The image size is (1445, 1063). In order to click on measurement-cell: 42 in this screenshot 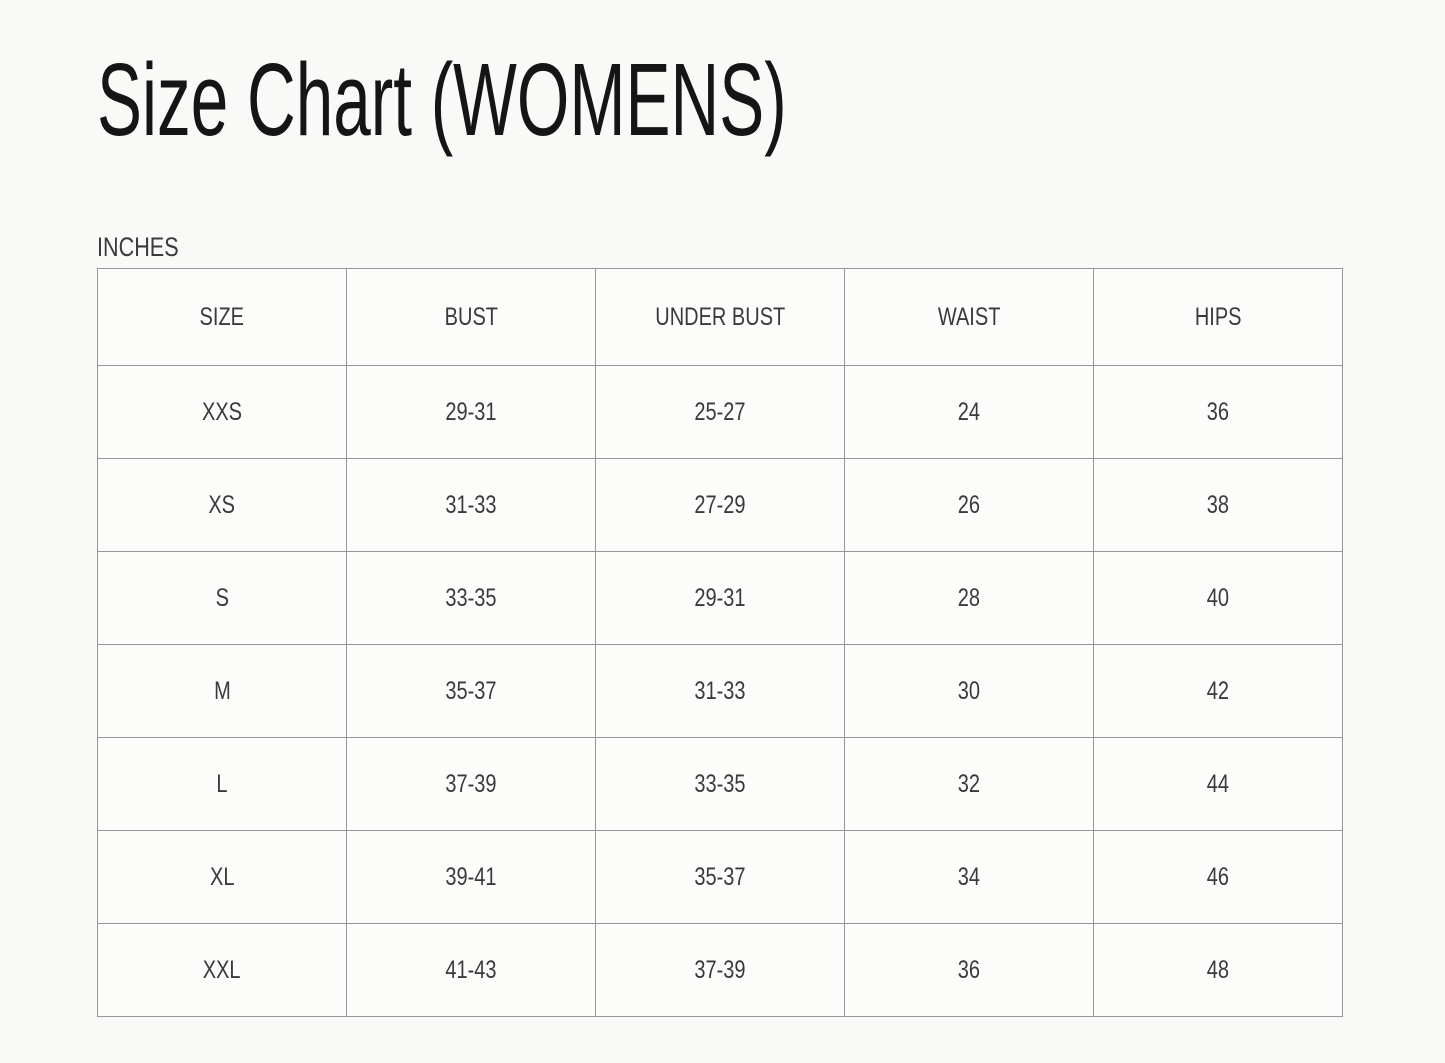, I will do `click(1218, 691)`.